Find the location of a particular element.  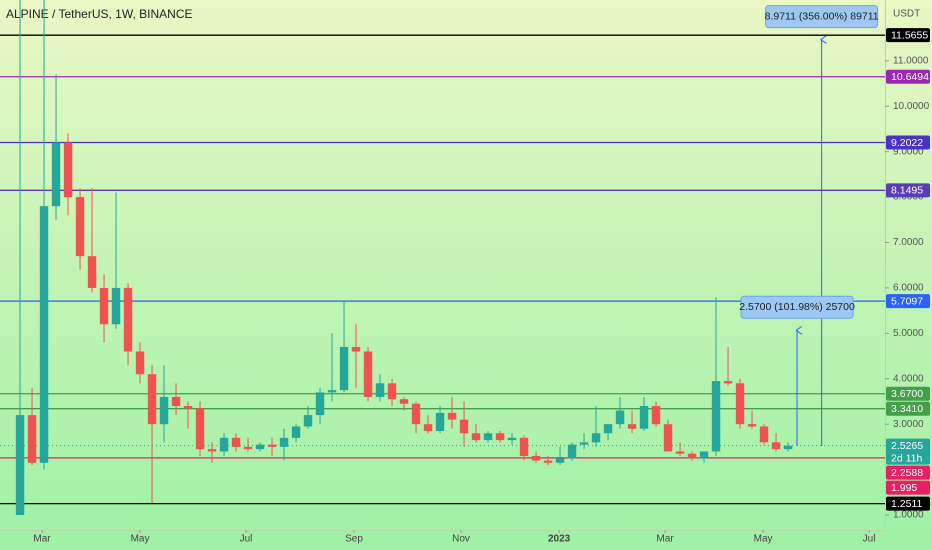

price-label: 8.1495 is located at coordinates (907, 191).